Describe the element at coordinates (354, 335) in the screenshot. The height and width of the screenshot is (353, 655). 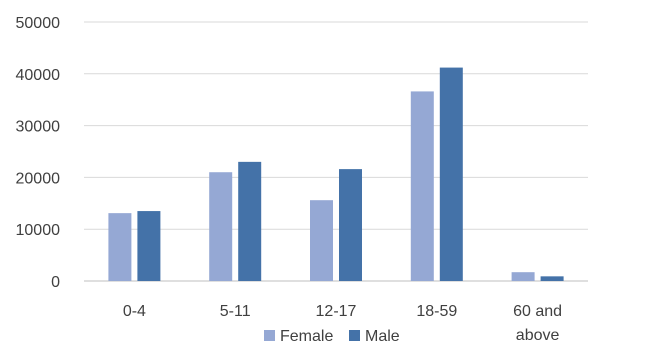
I see `legend-swatch-male` at that location.